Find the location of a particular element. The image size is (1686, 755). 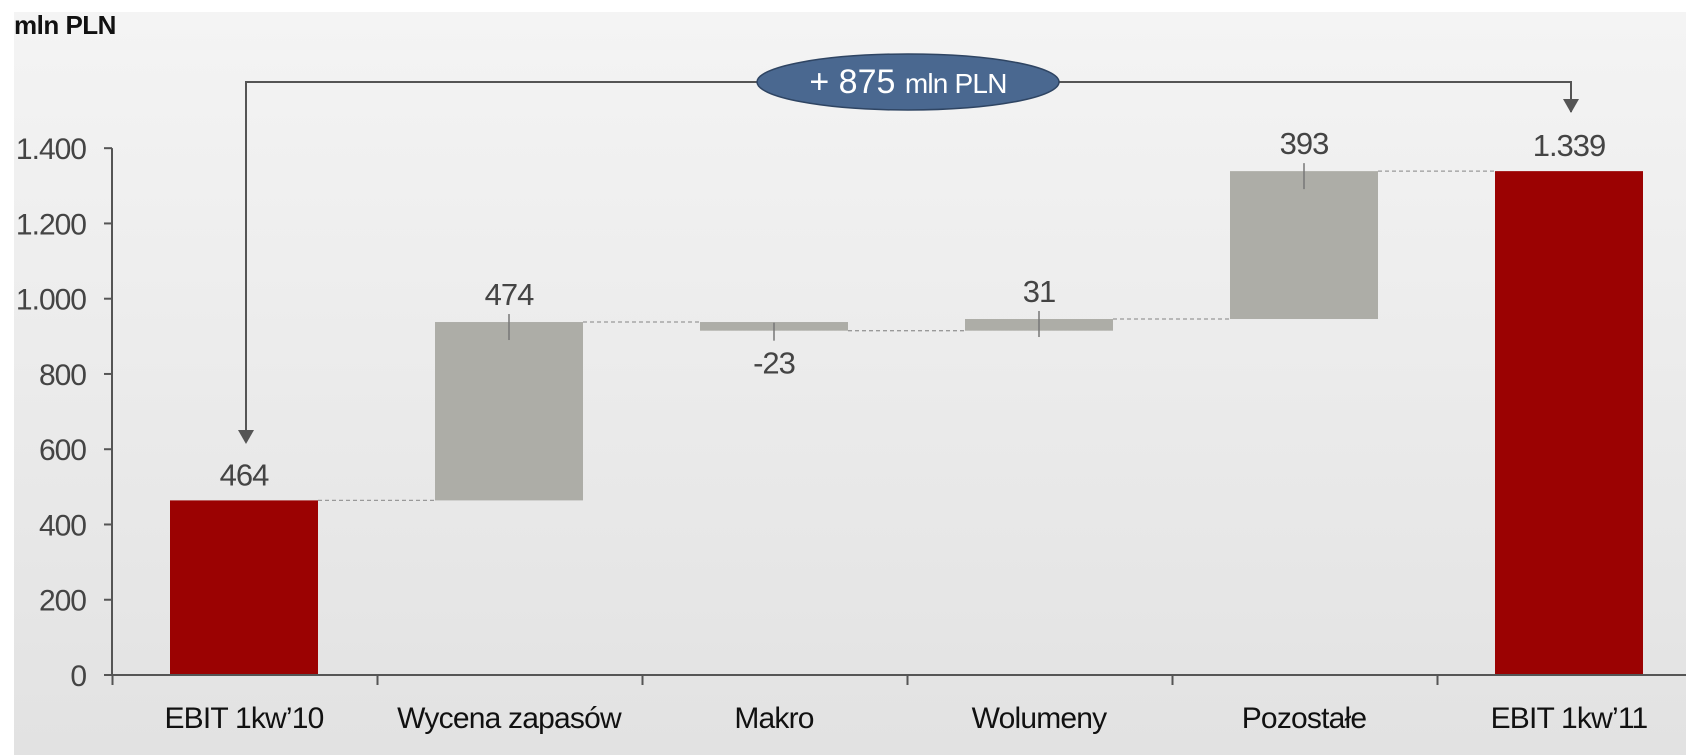

x-tick-label: EBIT 1kw’11 is located at coordinates (1569, 718).